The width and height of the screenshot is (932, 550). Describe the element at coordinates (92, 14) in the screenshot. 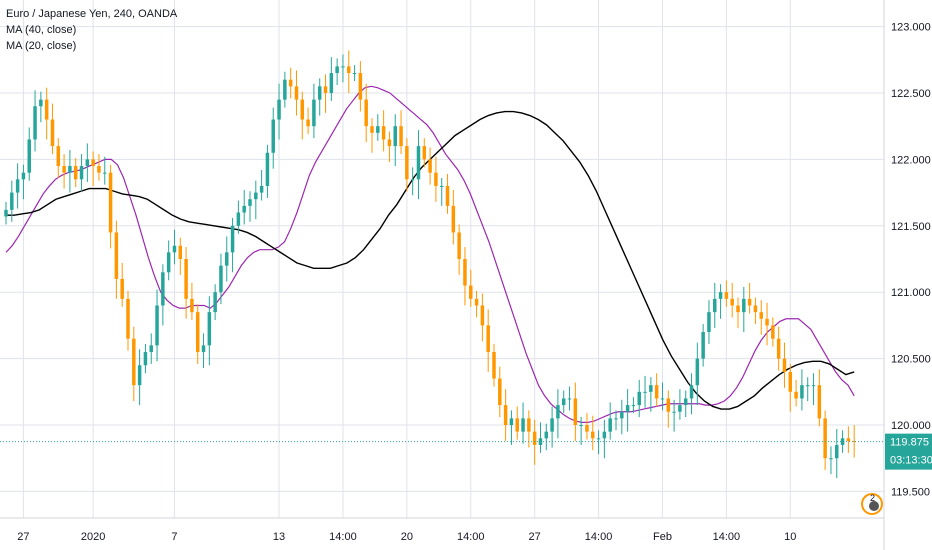

I see `symbol-title: Euro / Japanese Yen, 240, OANDA` at that location.